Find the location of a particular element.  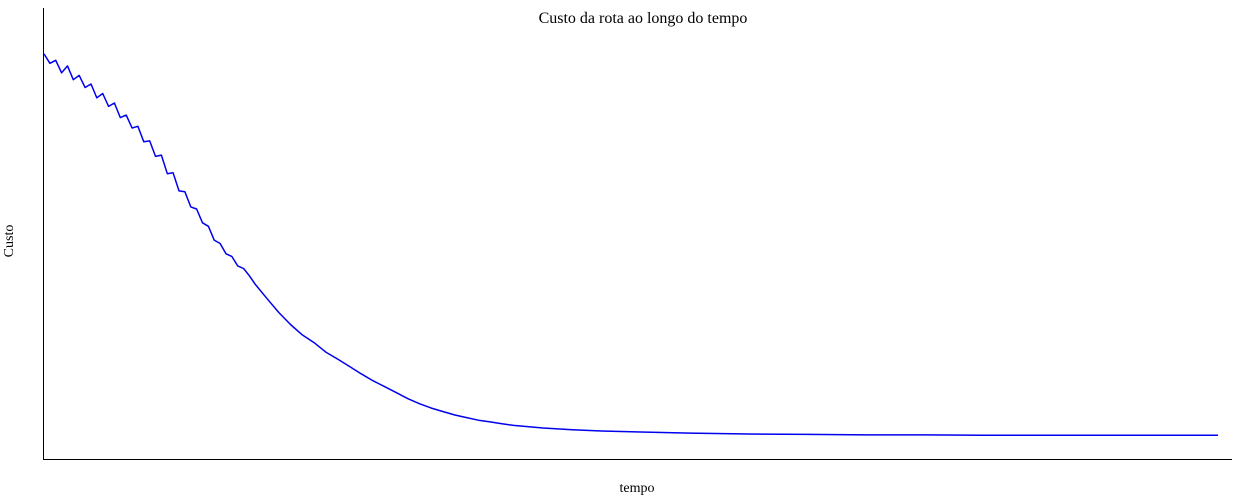

chart-title: Custo da rota ao longo do tempo is located at coordinates (643, 18).